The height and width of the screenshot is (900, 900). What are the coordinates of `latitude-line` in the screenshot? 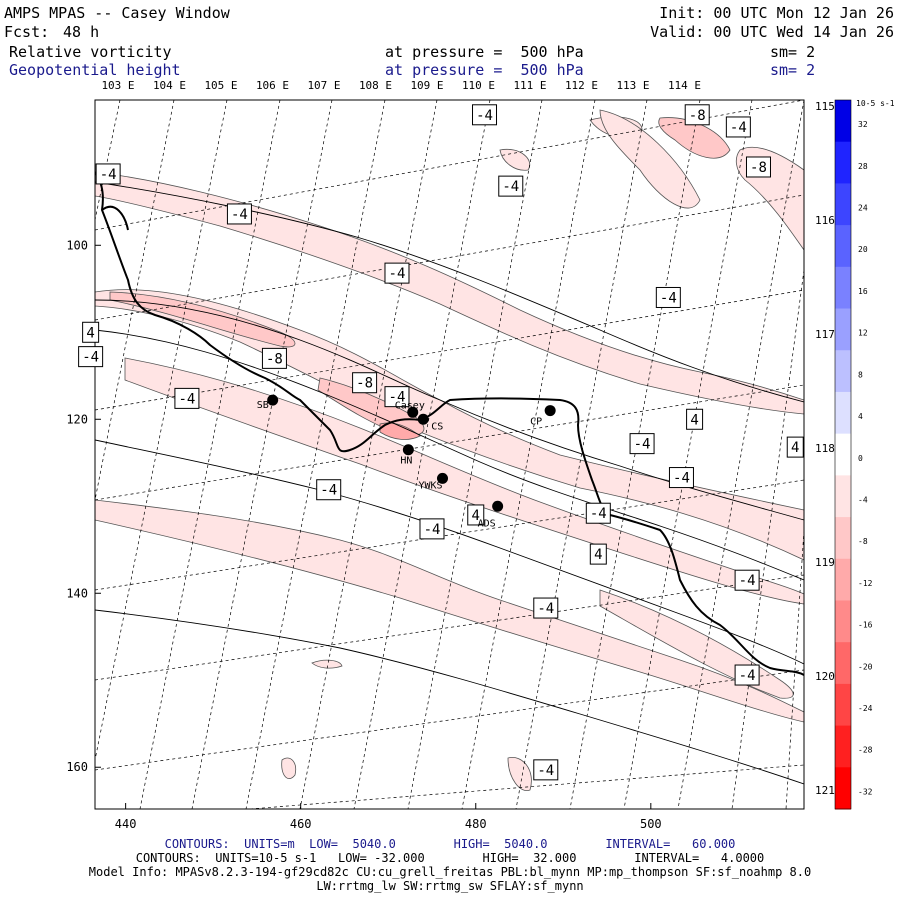 It's located at (526, 786).